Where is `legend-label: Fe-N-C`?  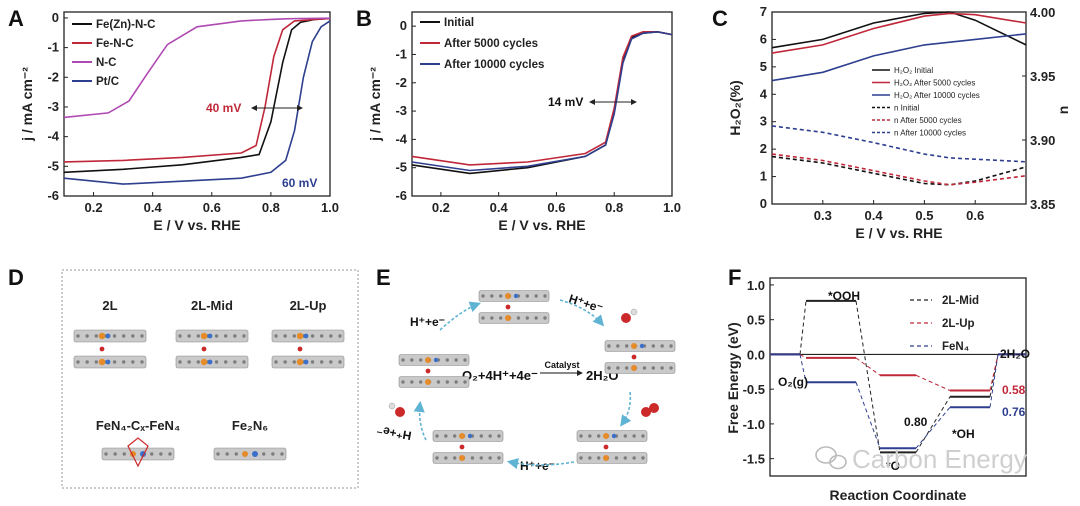 legend-label: Fe-N-C is located at coordinates (115, 44).